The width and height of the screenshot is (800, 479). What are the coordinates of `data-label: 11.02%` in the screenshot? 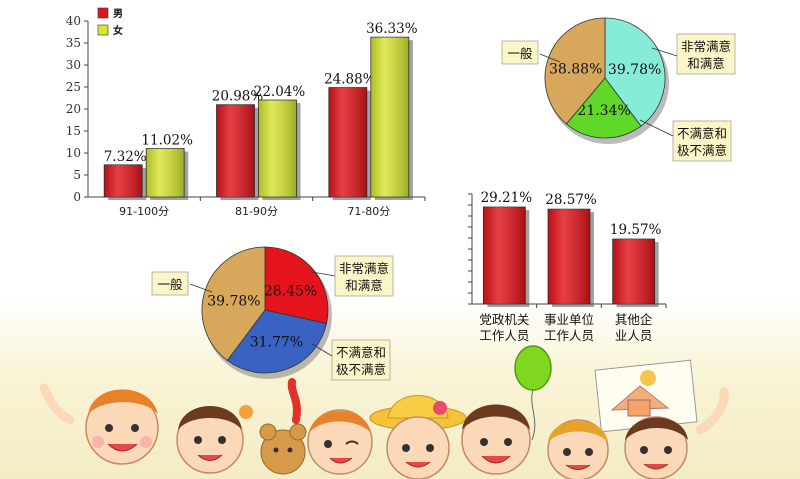 It's located at (167, 141).